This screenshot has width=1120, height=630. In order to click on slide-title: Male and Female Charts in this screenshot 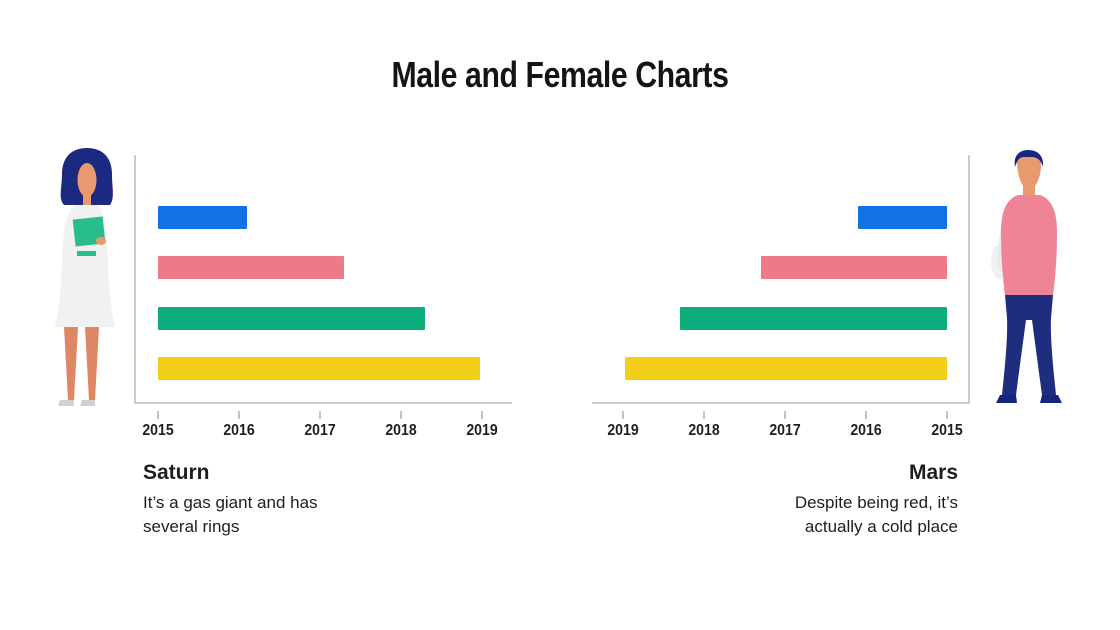, I will do `click(560, 74)`.